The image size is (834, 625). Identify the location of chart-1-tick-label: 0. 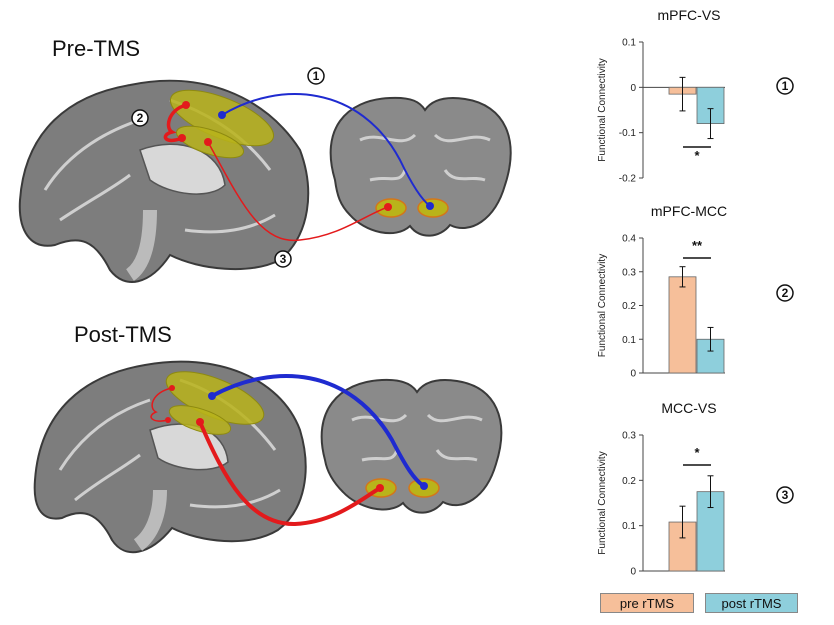
(633, 88).